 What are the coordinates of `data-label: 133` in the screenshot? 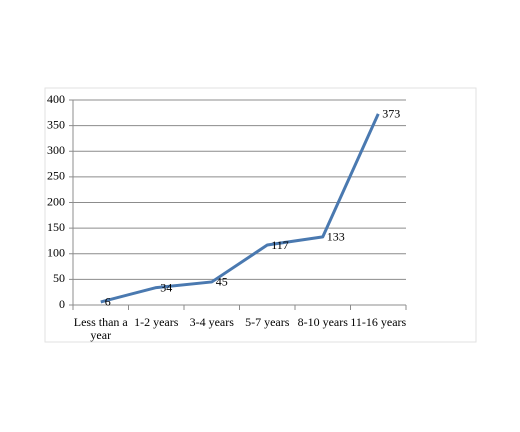 It's located at (336, 237).